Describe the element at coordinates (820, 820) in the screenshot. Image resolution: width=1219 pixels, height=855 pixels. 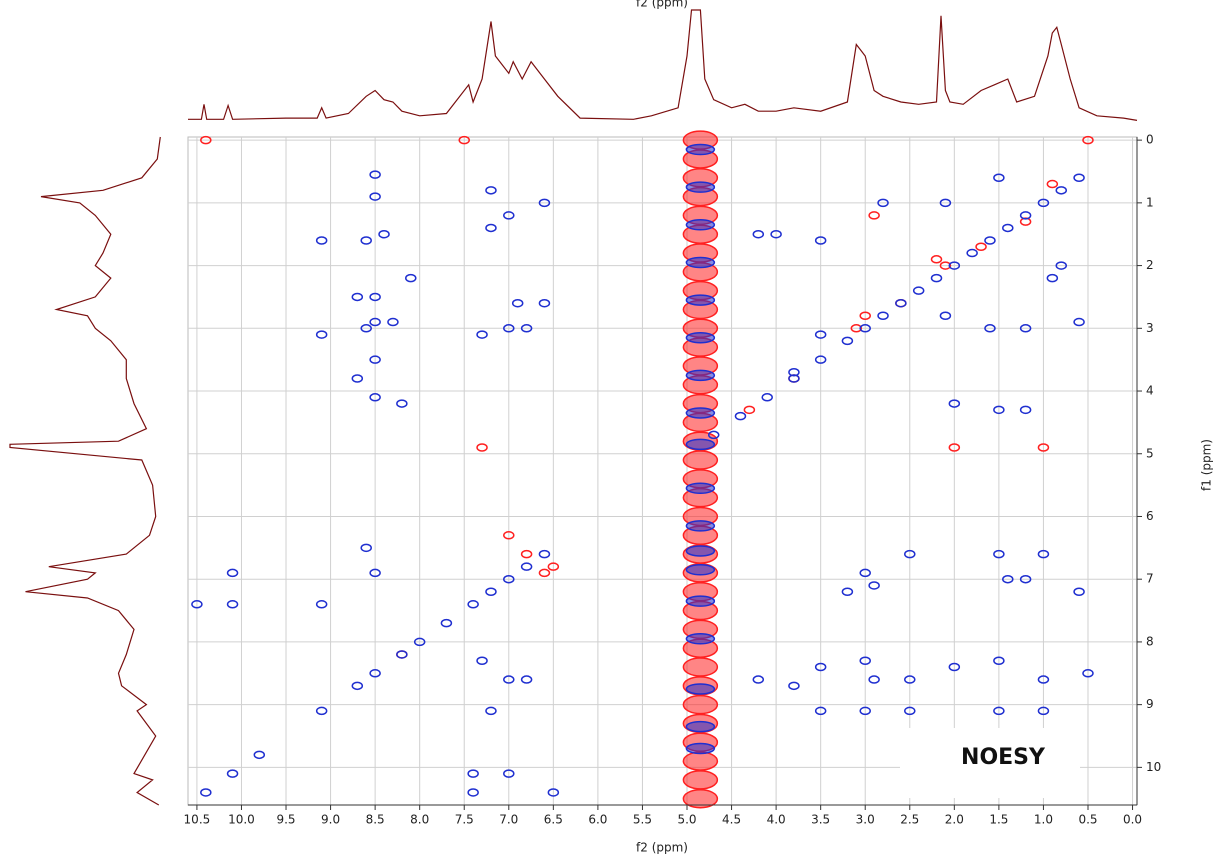
I see `x-tick-label: 3.5` at that location.